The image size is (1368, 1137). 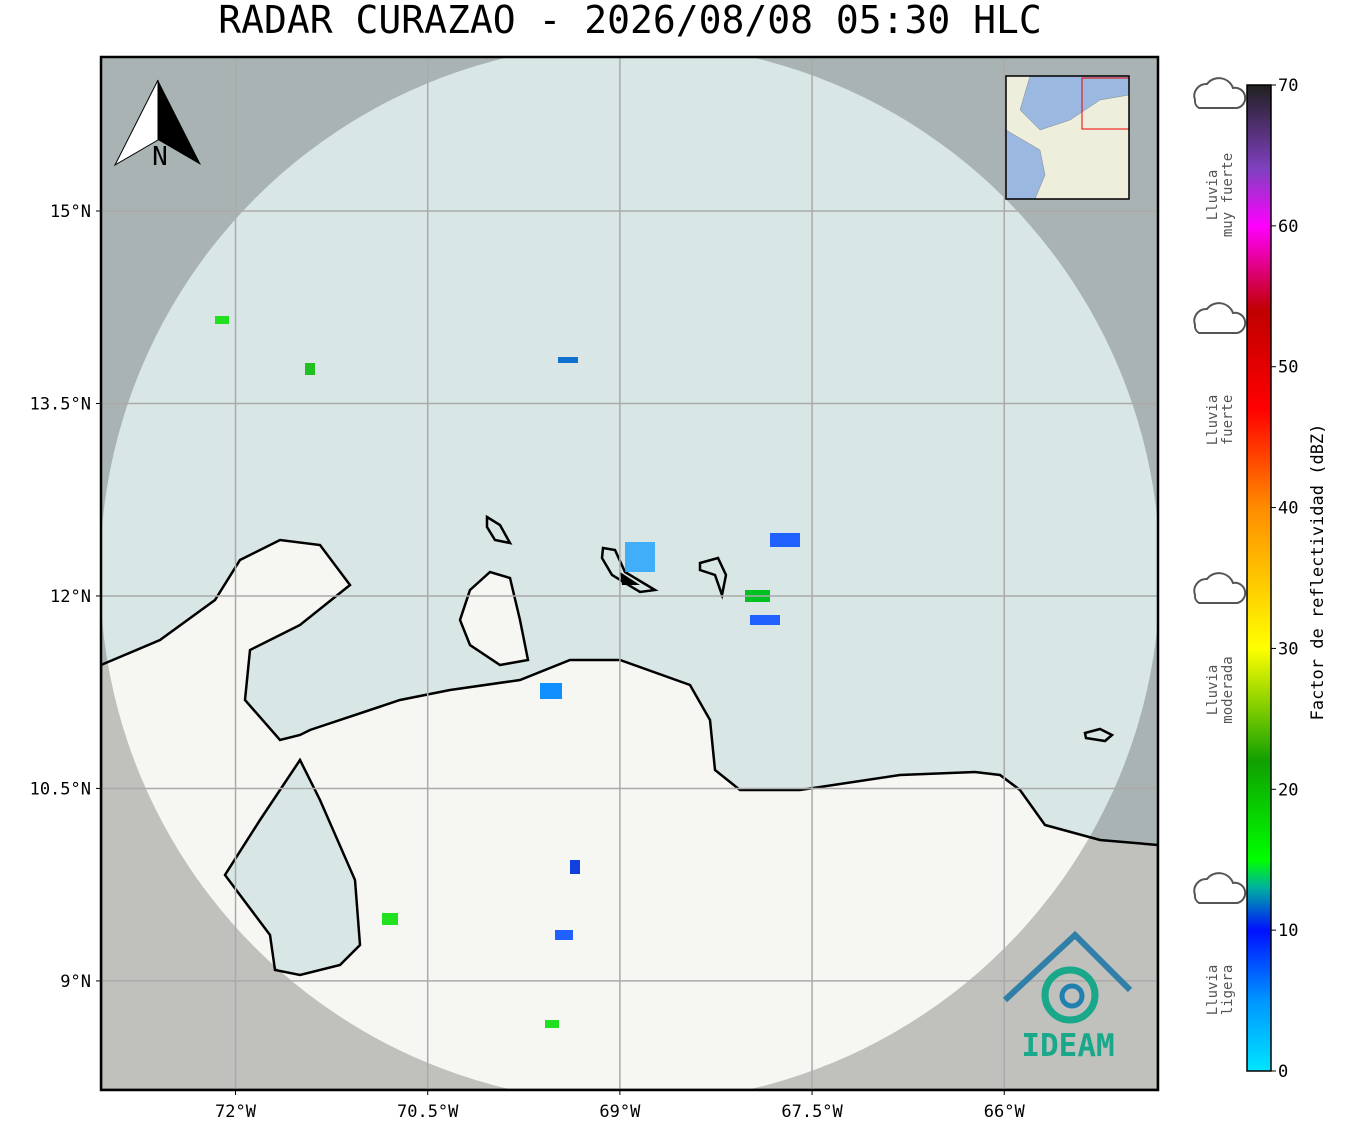 I want to click on rain-level: Lluvia fuerte, so click(x=1220, y=374).